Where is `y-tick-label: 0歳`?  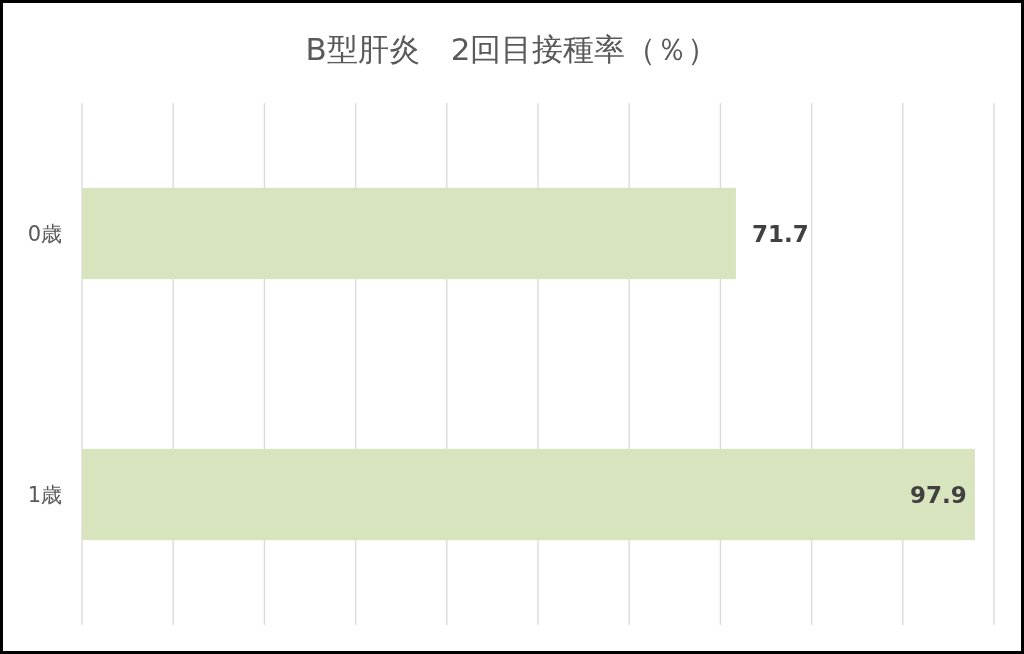
y-tick-label: 0歳 is located at coordinates (44, 233).